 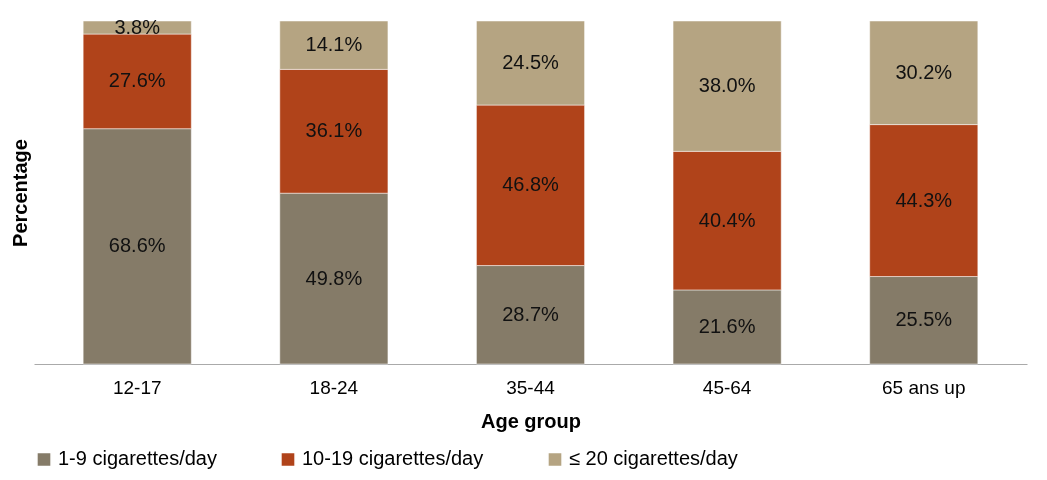 I want to click on data-label: 3.8%, so click(x=137, y=26).